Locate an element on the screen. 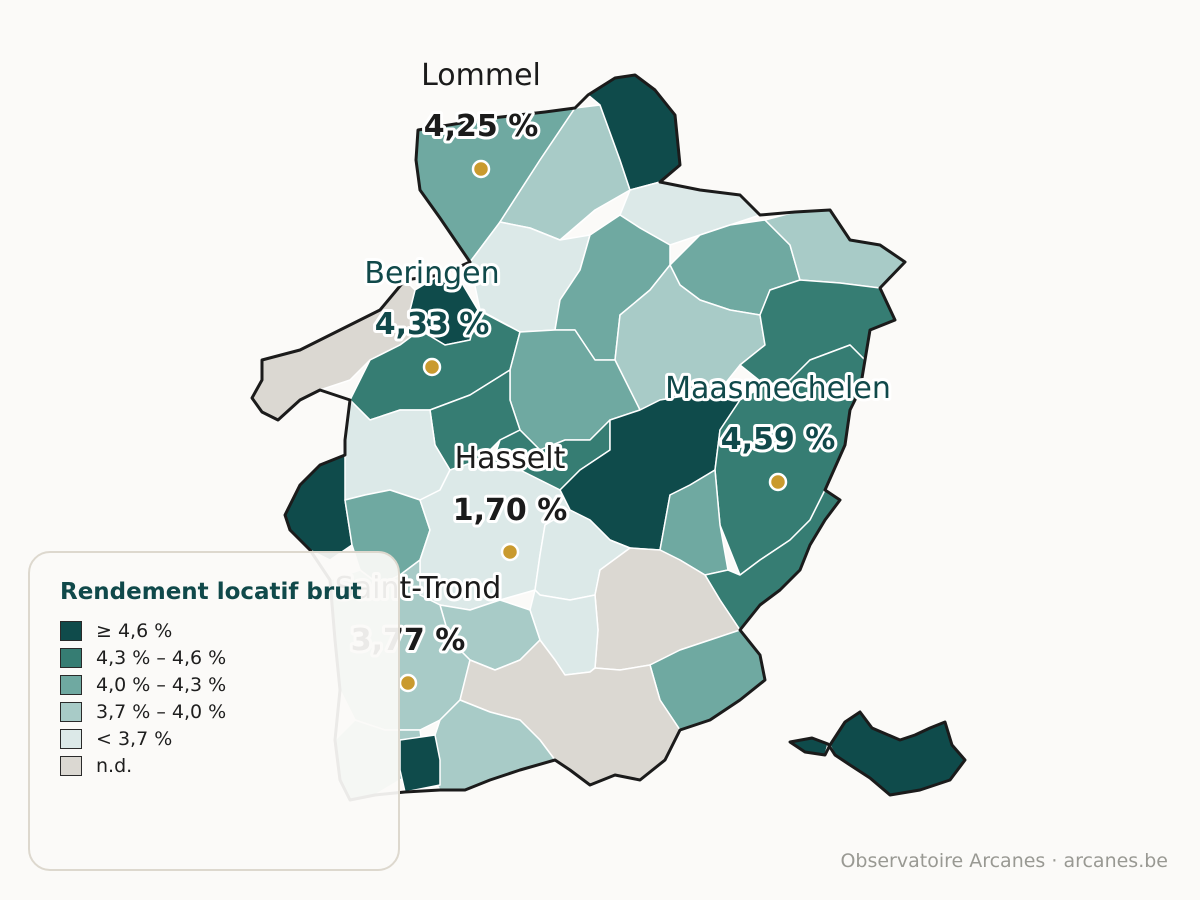  city-name-maasmechelen: Maasmechelen is located at coordinates (778, 388).